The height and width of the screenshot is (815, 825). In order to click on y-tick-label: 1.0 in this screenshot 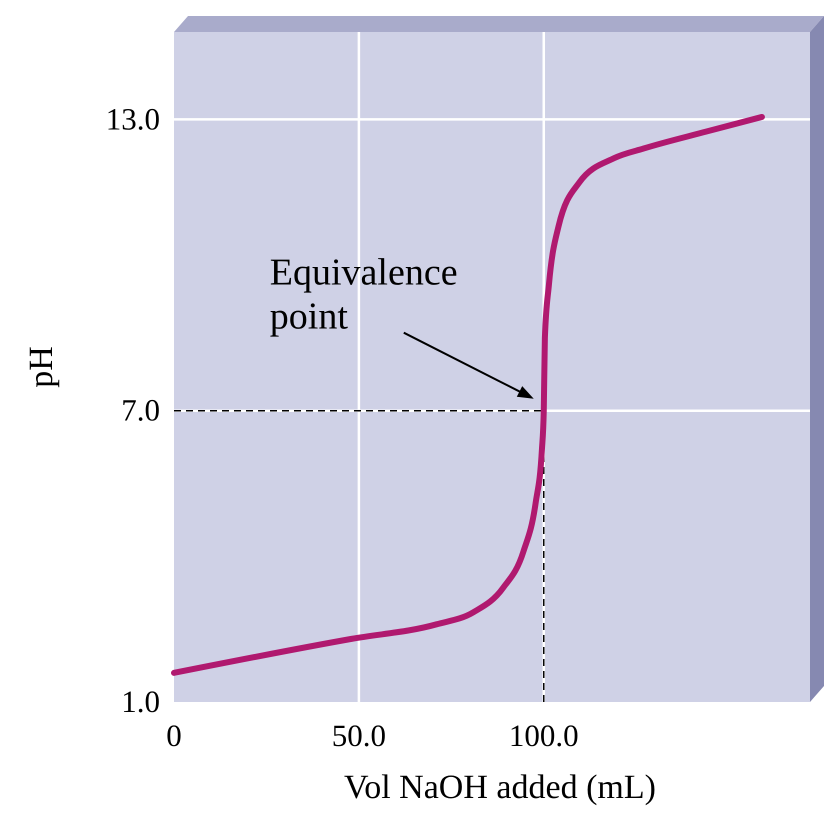, I will do `click(140, 701)`.